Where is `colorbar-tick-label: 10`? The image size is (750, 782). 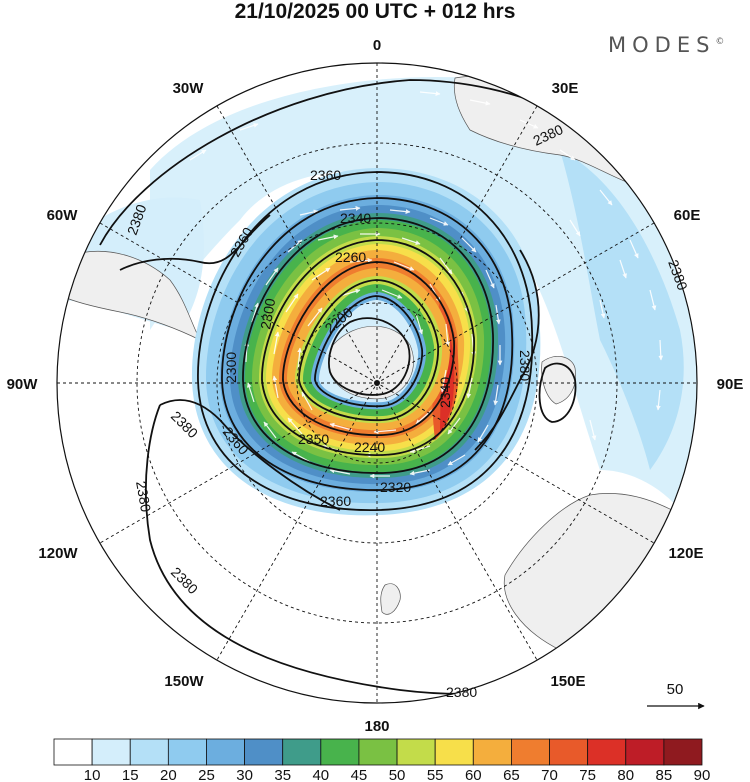 colorbar-tick-label: 10 is located at coordinates (92, 774).